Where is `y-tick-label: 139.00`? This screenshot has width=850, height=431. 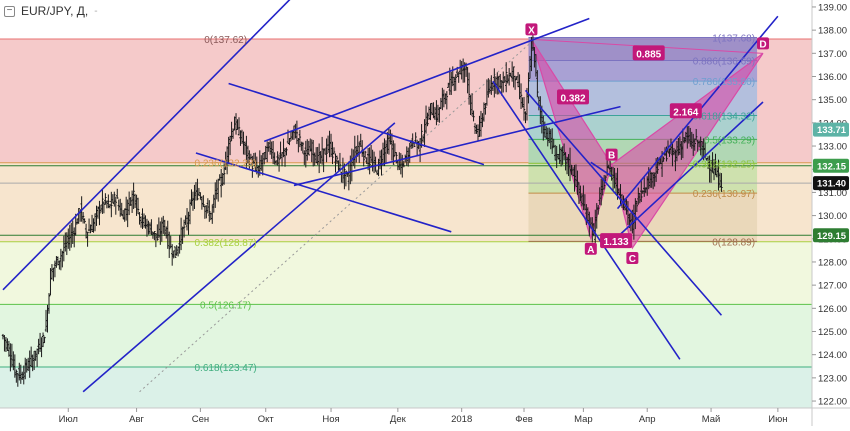
y-tick-label: 139.00 is located at coordinates (832, 7).